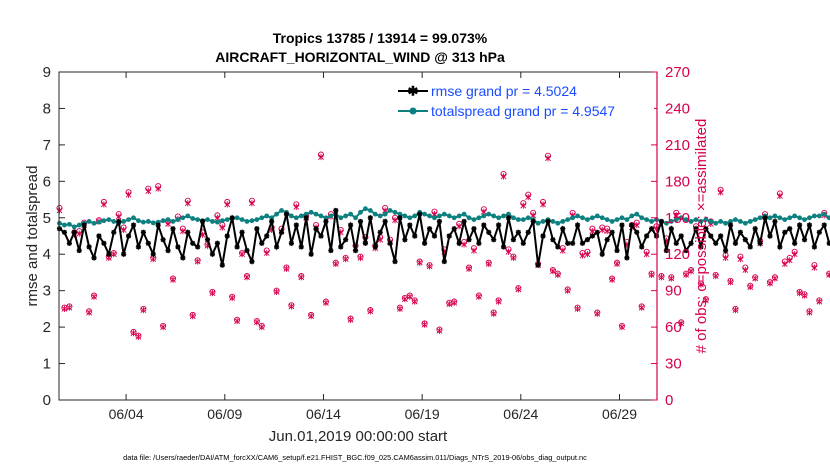 The image size is (830, 470). What do you see at coordinates (47, 108) in the screenshot?
I see `y-left-tick-label: 8` at bounding box center [47, 108].